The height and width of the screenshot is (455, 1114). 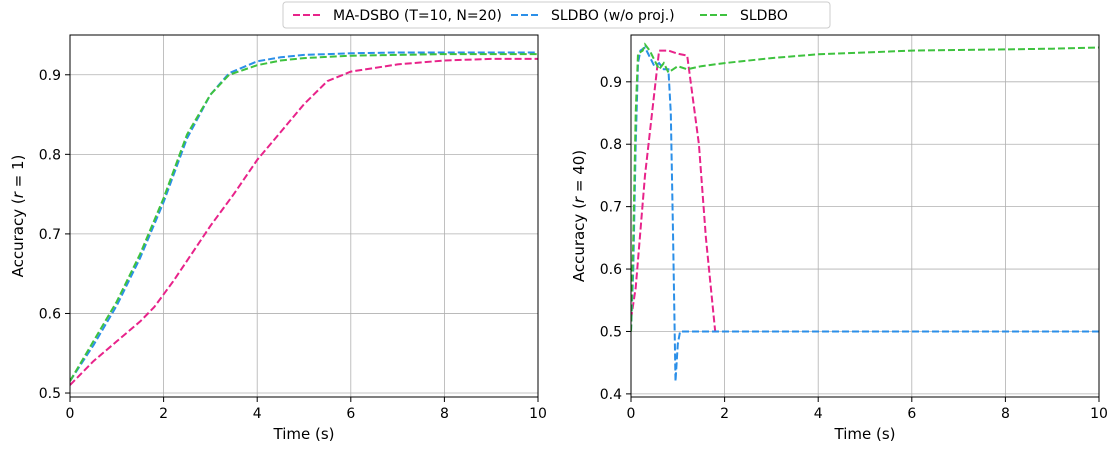 What do you see at coordinates (417, 16) in the screenshot?
I see `legend-entry: MA-DSBO (T=10, N=20)` at bounding box center [417, 16].